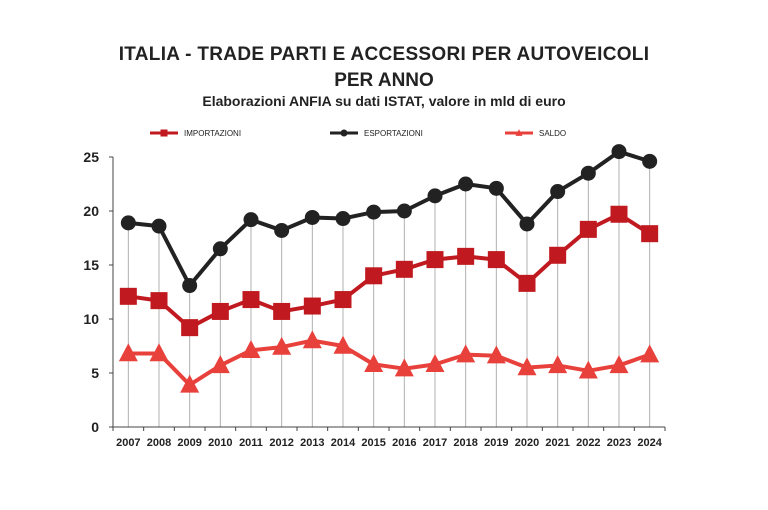 The height and width of the screenshot is (510, 768). I want to click on x-tick-label: 2007, so click(128, 443).